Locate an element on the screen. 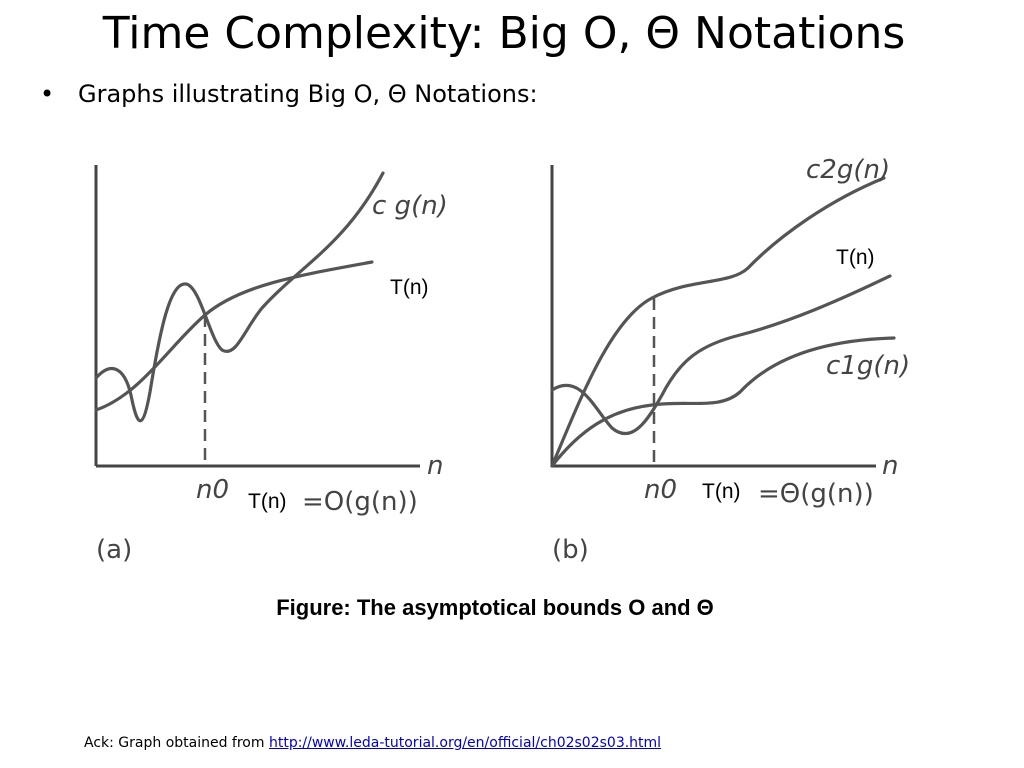 This screenshot has width=1024, height=768. bullet-item: • Graphs illustrating Big Ο, Θ Notations: is located at coordinates (289, 94).